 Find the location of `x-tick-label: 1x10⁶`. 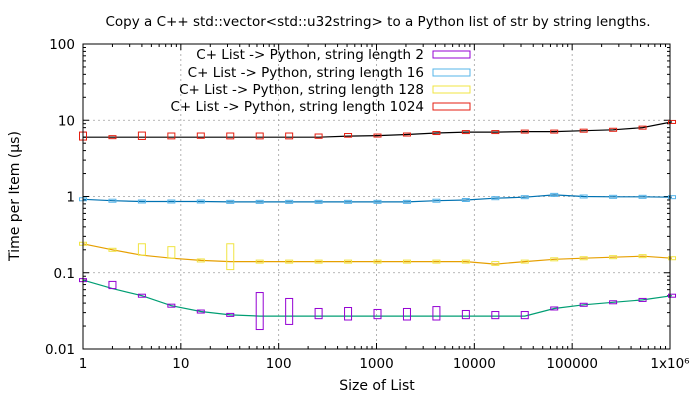

x-tick-label: 1x10⁶ is located at coordinates (669, 364).